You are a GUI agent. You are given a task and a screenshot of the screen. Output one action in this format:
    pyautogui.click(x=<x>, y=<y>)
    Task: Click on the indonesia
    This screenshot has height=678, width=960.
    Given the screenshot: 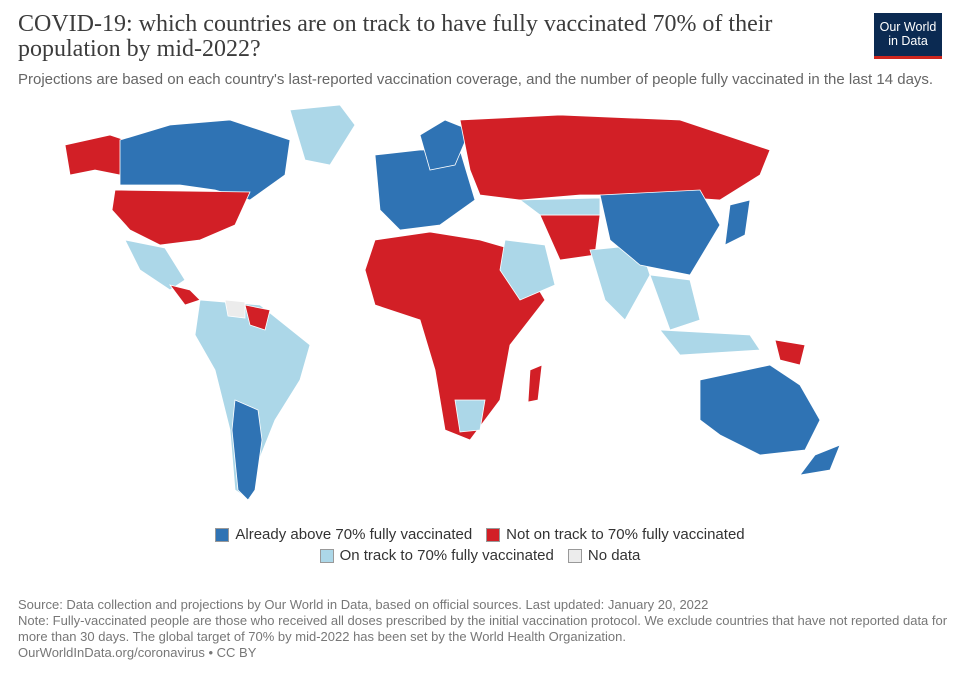 What is the action you would take?
    pyautogui.click(x=710, y=342)
    